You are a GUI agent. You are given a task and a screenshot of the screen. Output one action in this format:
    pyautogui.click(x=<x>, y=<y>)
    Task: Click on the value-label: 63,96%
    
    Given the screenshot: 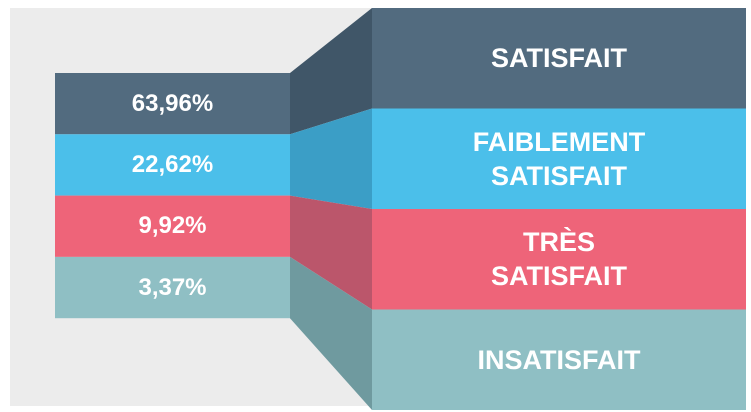 What is the action you would take?
    pyautogui.click(x=172, y=103)
    